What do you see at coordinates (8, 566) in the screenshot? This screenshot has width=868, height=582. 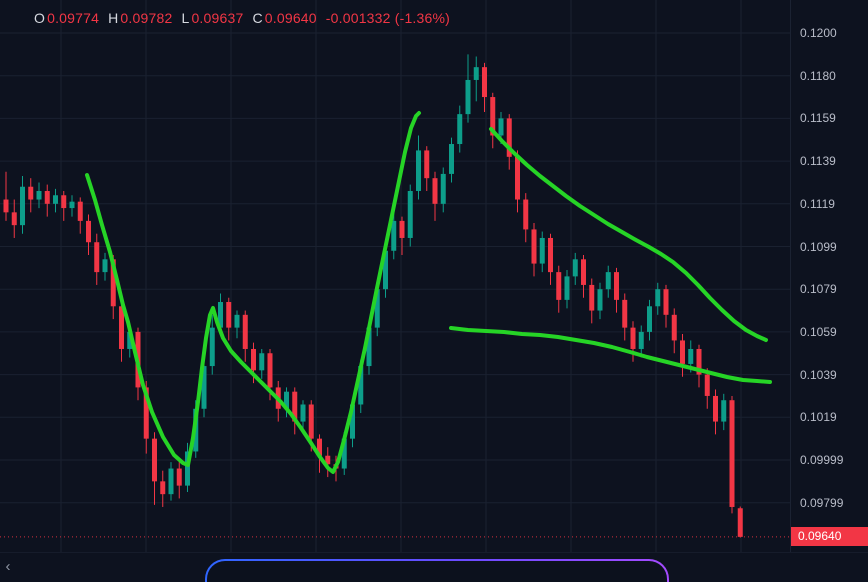 I see `bottom-panel-collapse-button: ‹` at bounding box center [8, 566].